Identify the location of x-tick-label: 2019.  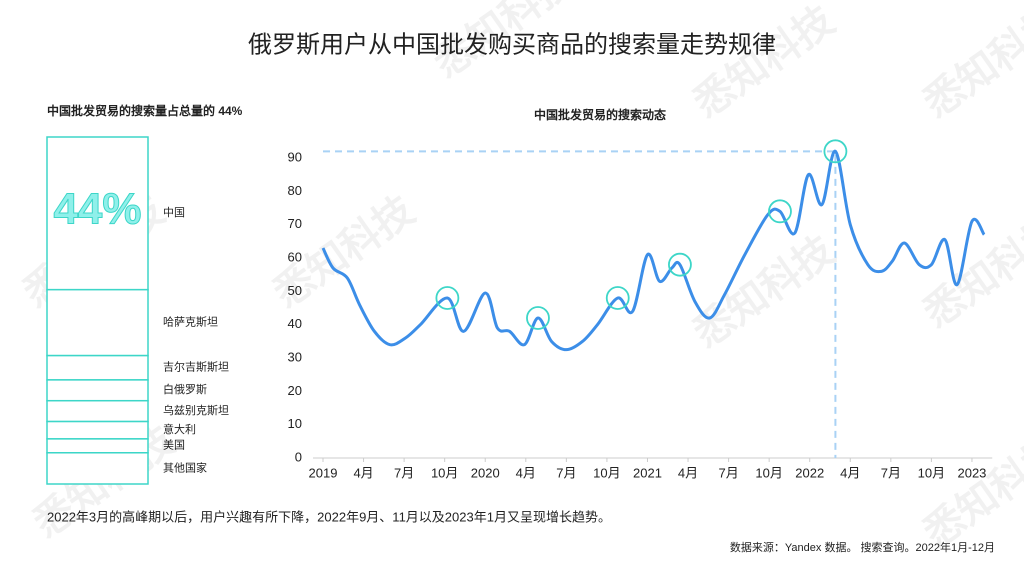
(323, 472).